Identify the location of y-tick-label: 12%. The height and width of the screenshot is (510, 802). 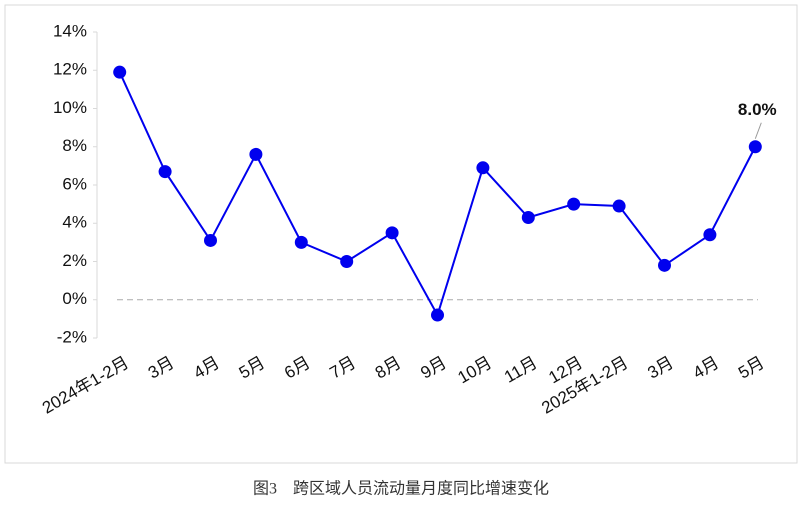
(70, 69).